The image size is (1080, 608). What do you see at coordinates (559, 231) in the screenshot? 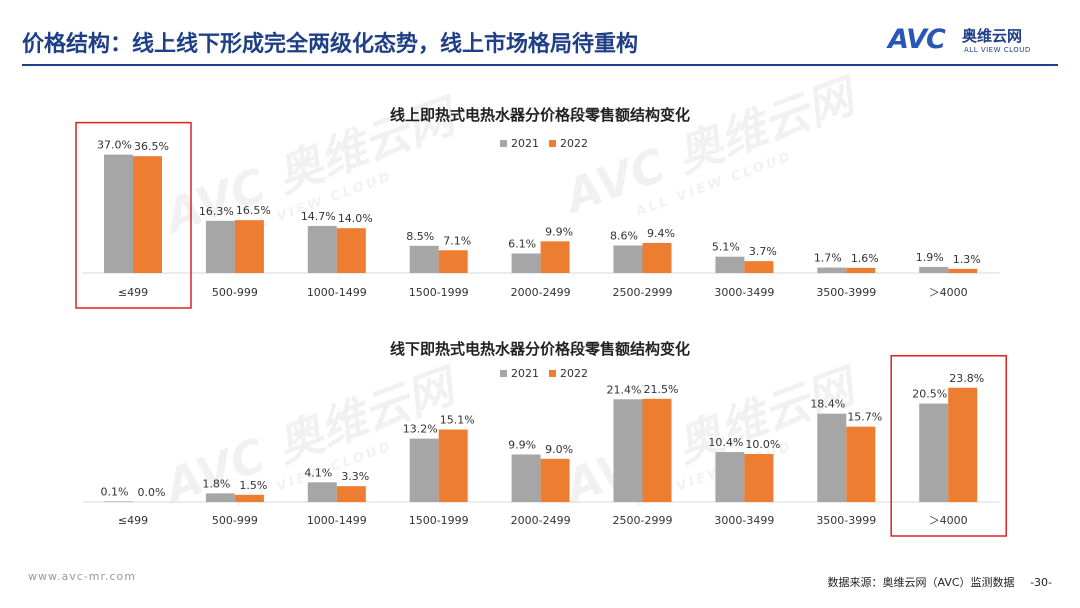
I see `online-data-label: 9.9%` at bounding box center [559, 231].